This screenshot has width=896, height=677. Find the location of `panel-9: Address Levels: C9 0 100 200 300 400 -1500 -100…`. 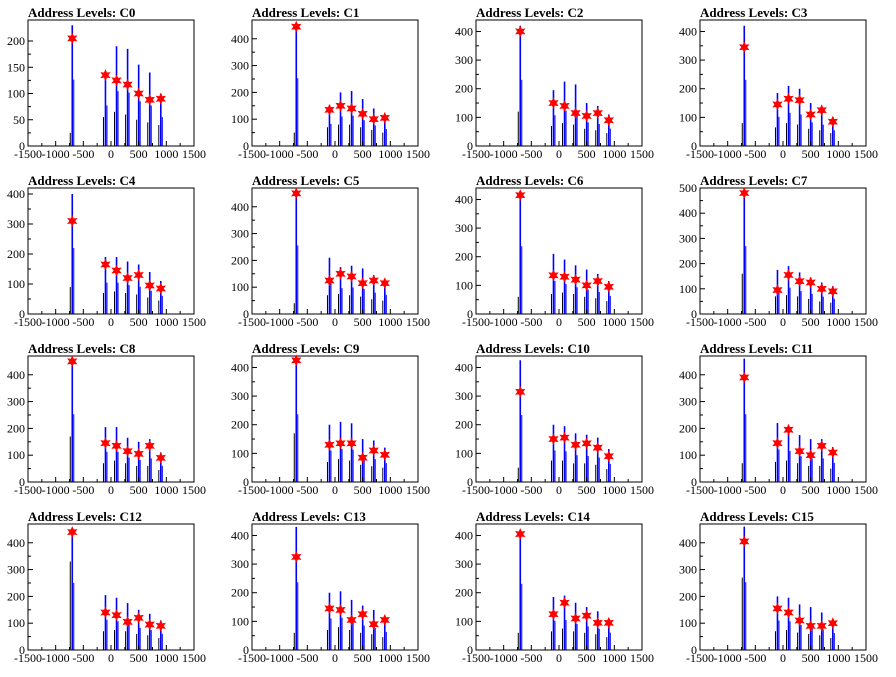

panel-9: Address Levels: C9 0 100 200 300 400 -1500 -100… is located at coordinates (330, 419).